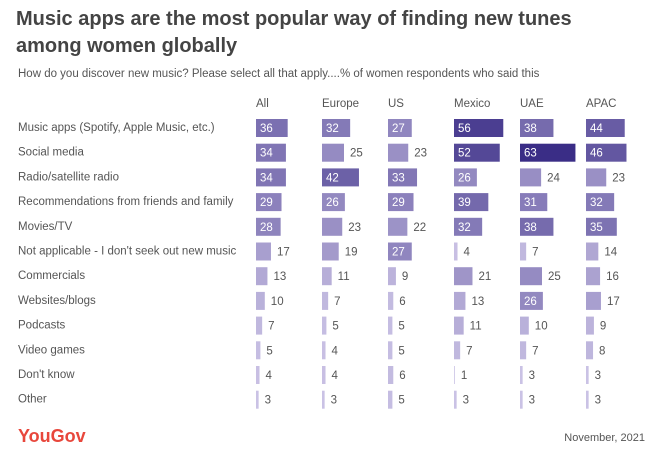 The image size is (660, 458). What do you see at coordinates (126, 202) in the screenshot?
I see `row-label: Recommendations from friends and family` at bounding box center [126, 202].